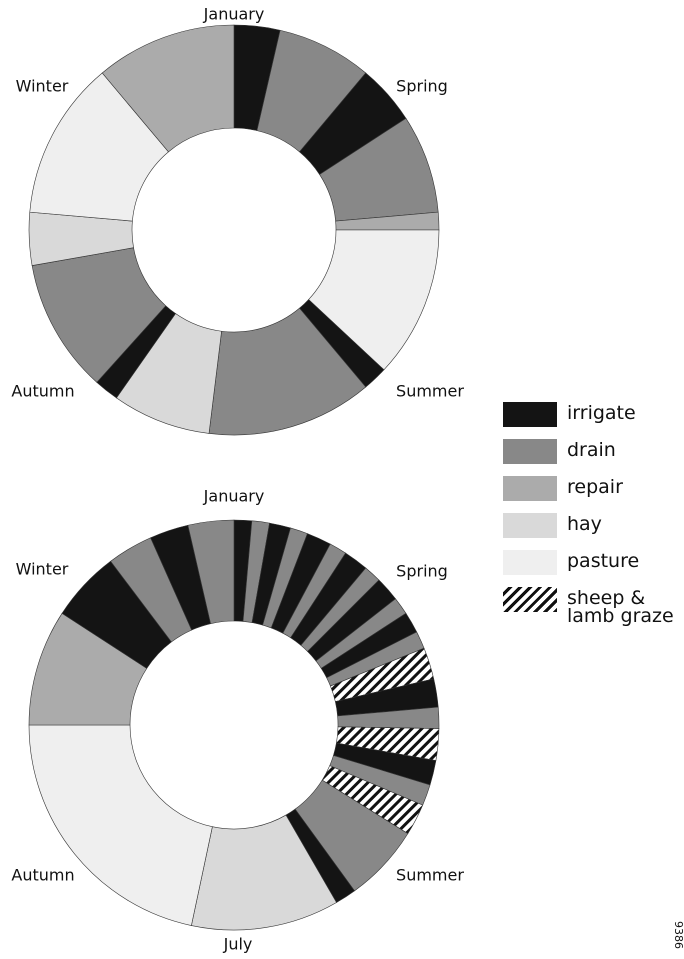  Describe the element at coordinates (601, 413) in the screenshot. I see `legend-label: irrigate` at that location.